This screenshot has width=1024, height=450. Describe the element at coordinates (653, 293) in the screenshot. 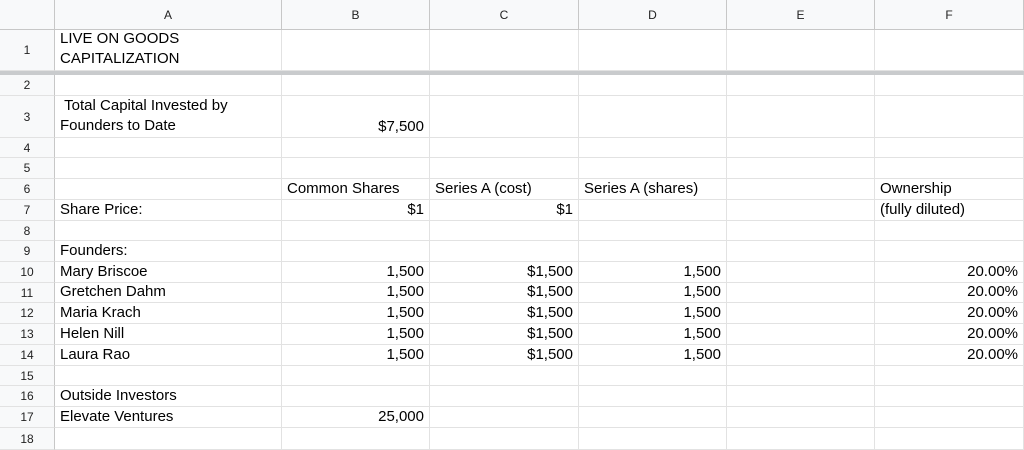

I see `cell-d11: 1,500` at that location.